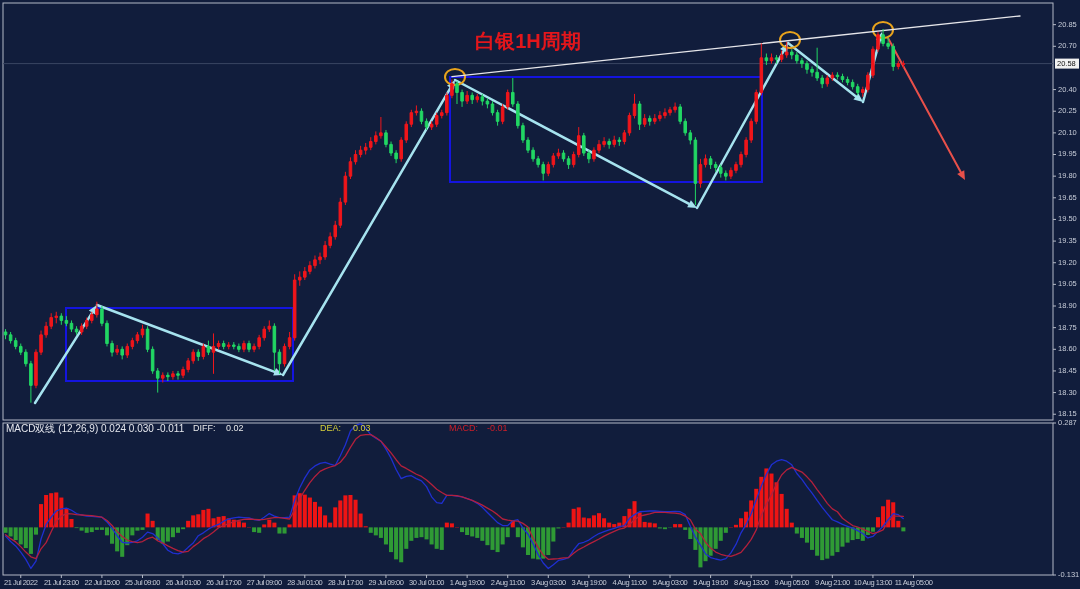 The image size is (1080, 589). Describe the element at coordinates (497, 428) in the screenshot. I see `annotation: -0.01` at that location.